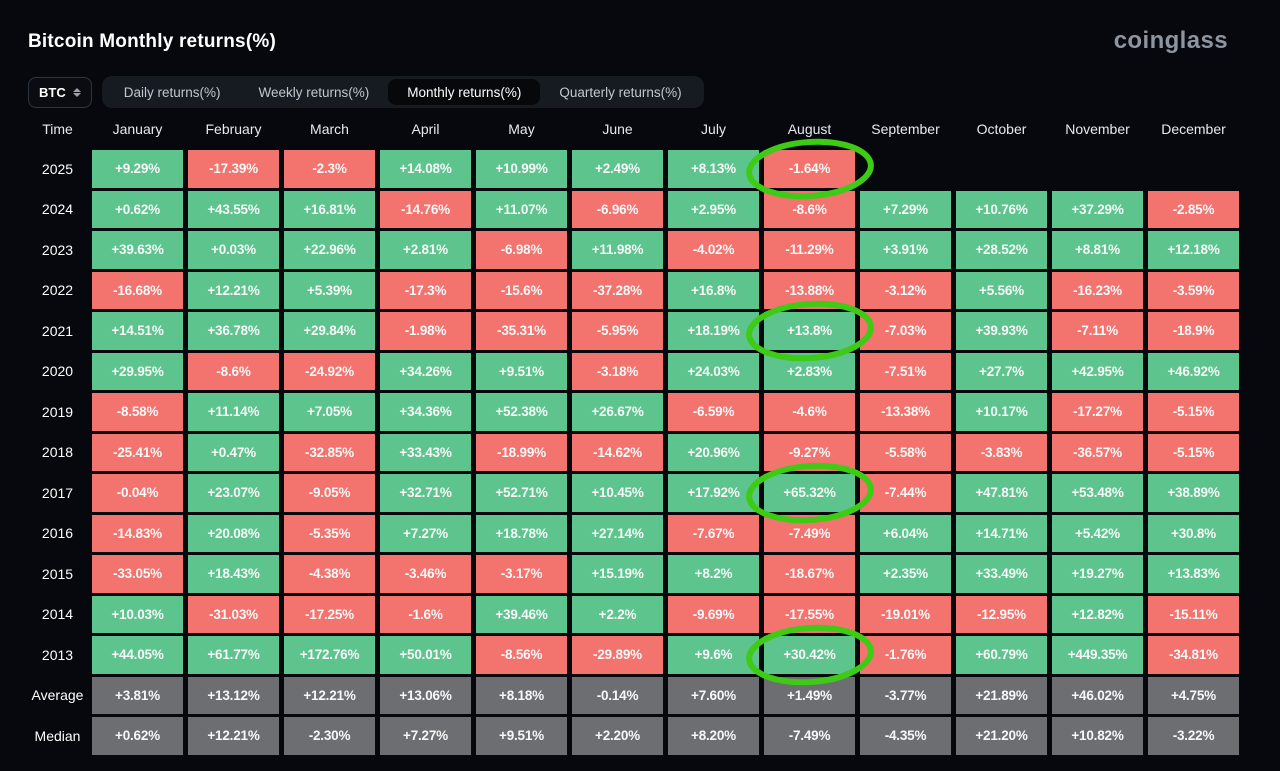 The image size is (1280, 771). What do you see at coordinates (617, 614) in the screenshot?
I see `heatmap-cell: +2.2%` at bounding box center [617, 614].